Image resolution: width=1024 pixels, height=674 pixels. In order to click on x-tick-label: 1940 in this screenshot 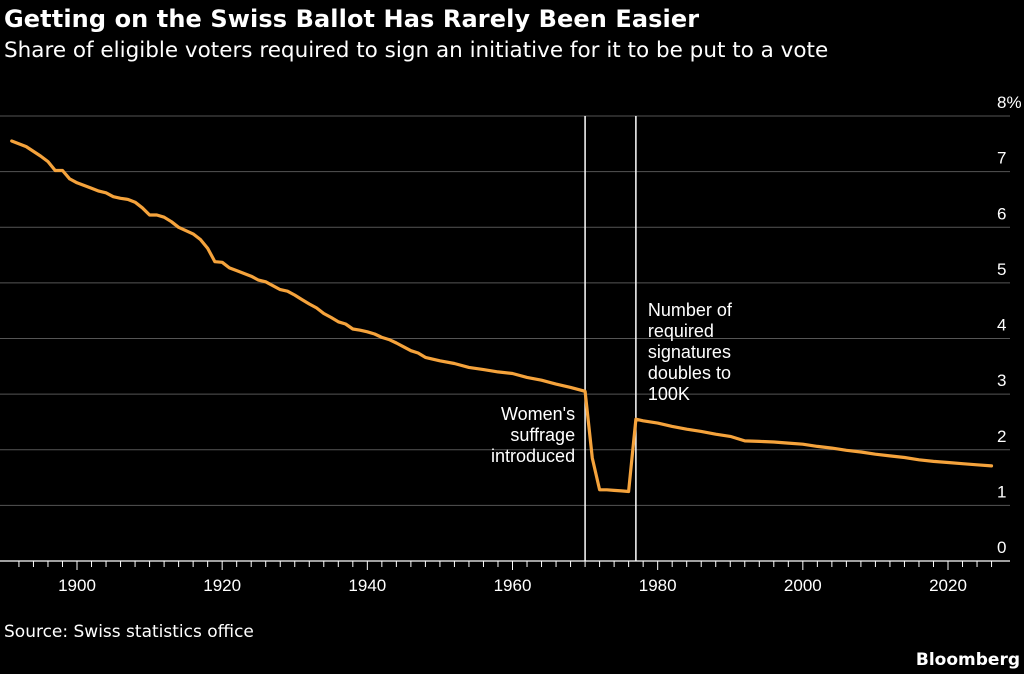, I will do `click(367, 585)`.